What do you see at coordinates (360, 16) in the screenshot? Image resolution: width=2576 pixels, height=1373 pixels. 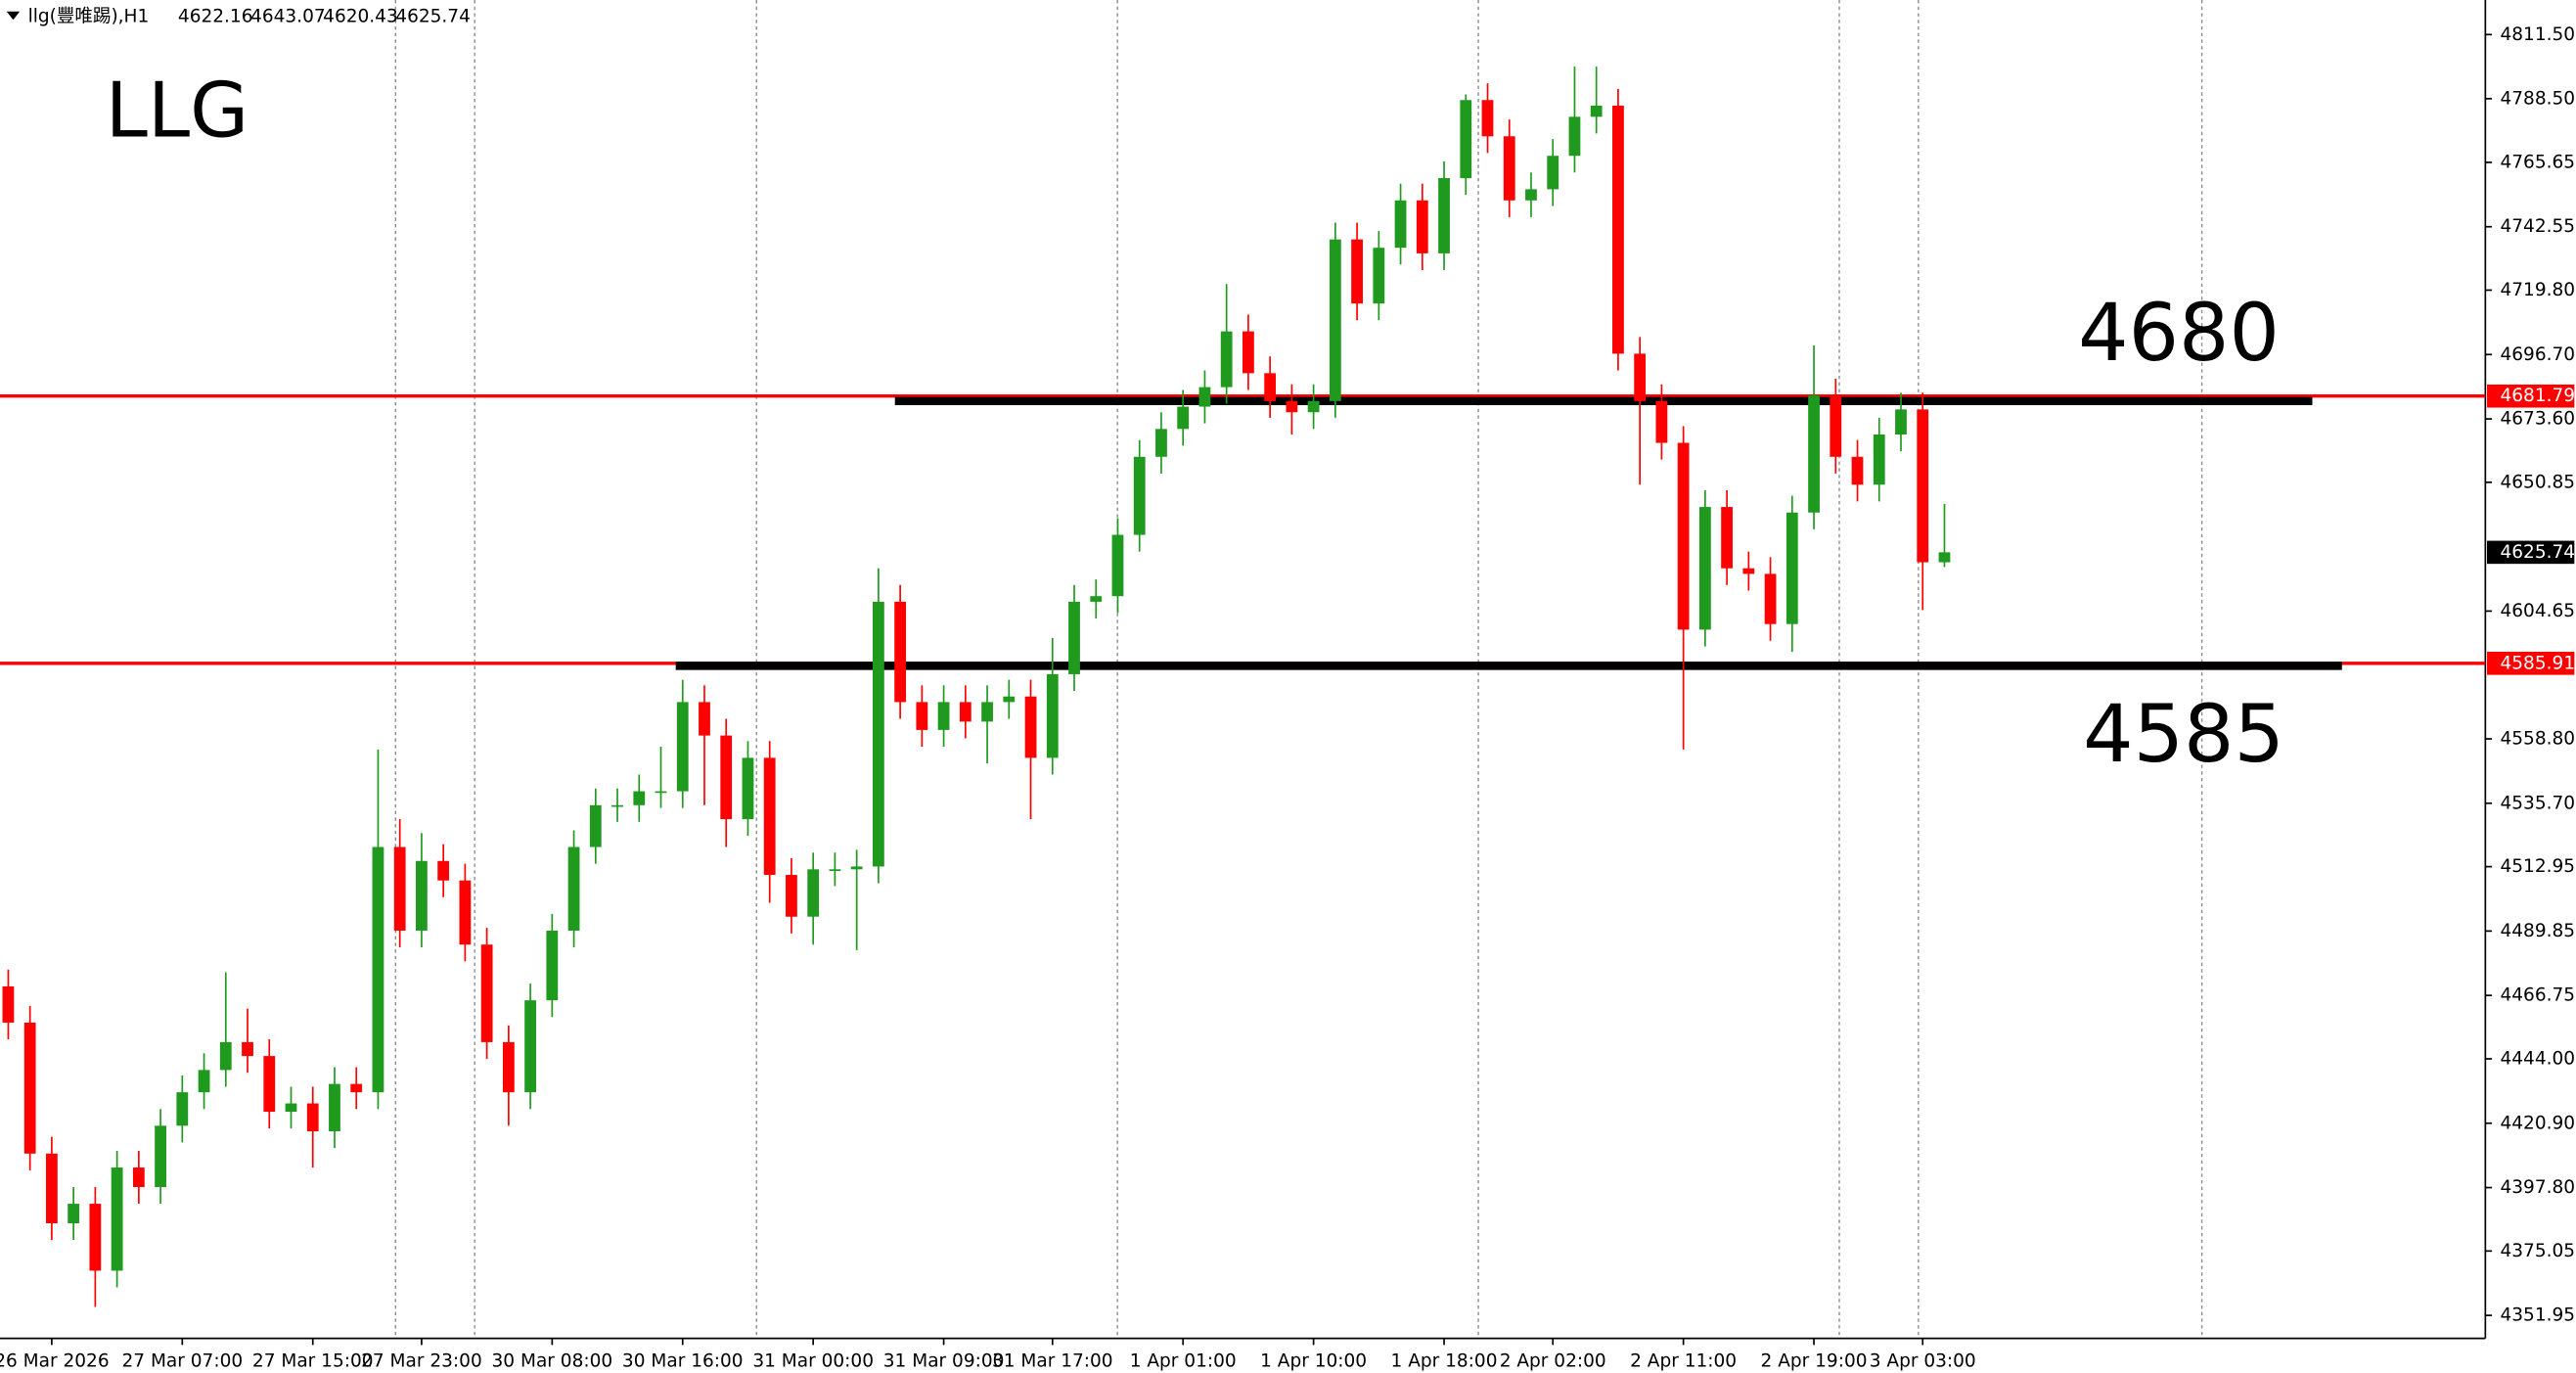 I see `ohlc-low: 4620.43` at bounding box center [360, 16].